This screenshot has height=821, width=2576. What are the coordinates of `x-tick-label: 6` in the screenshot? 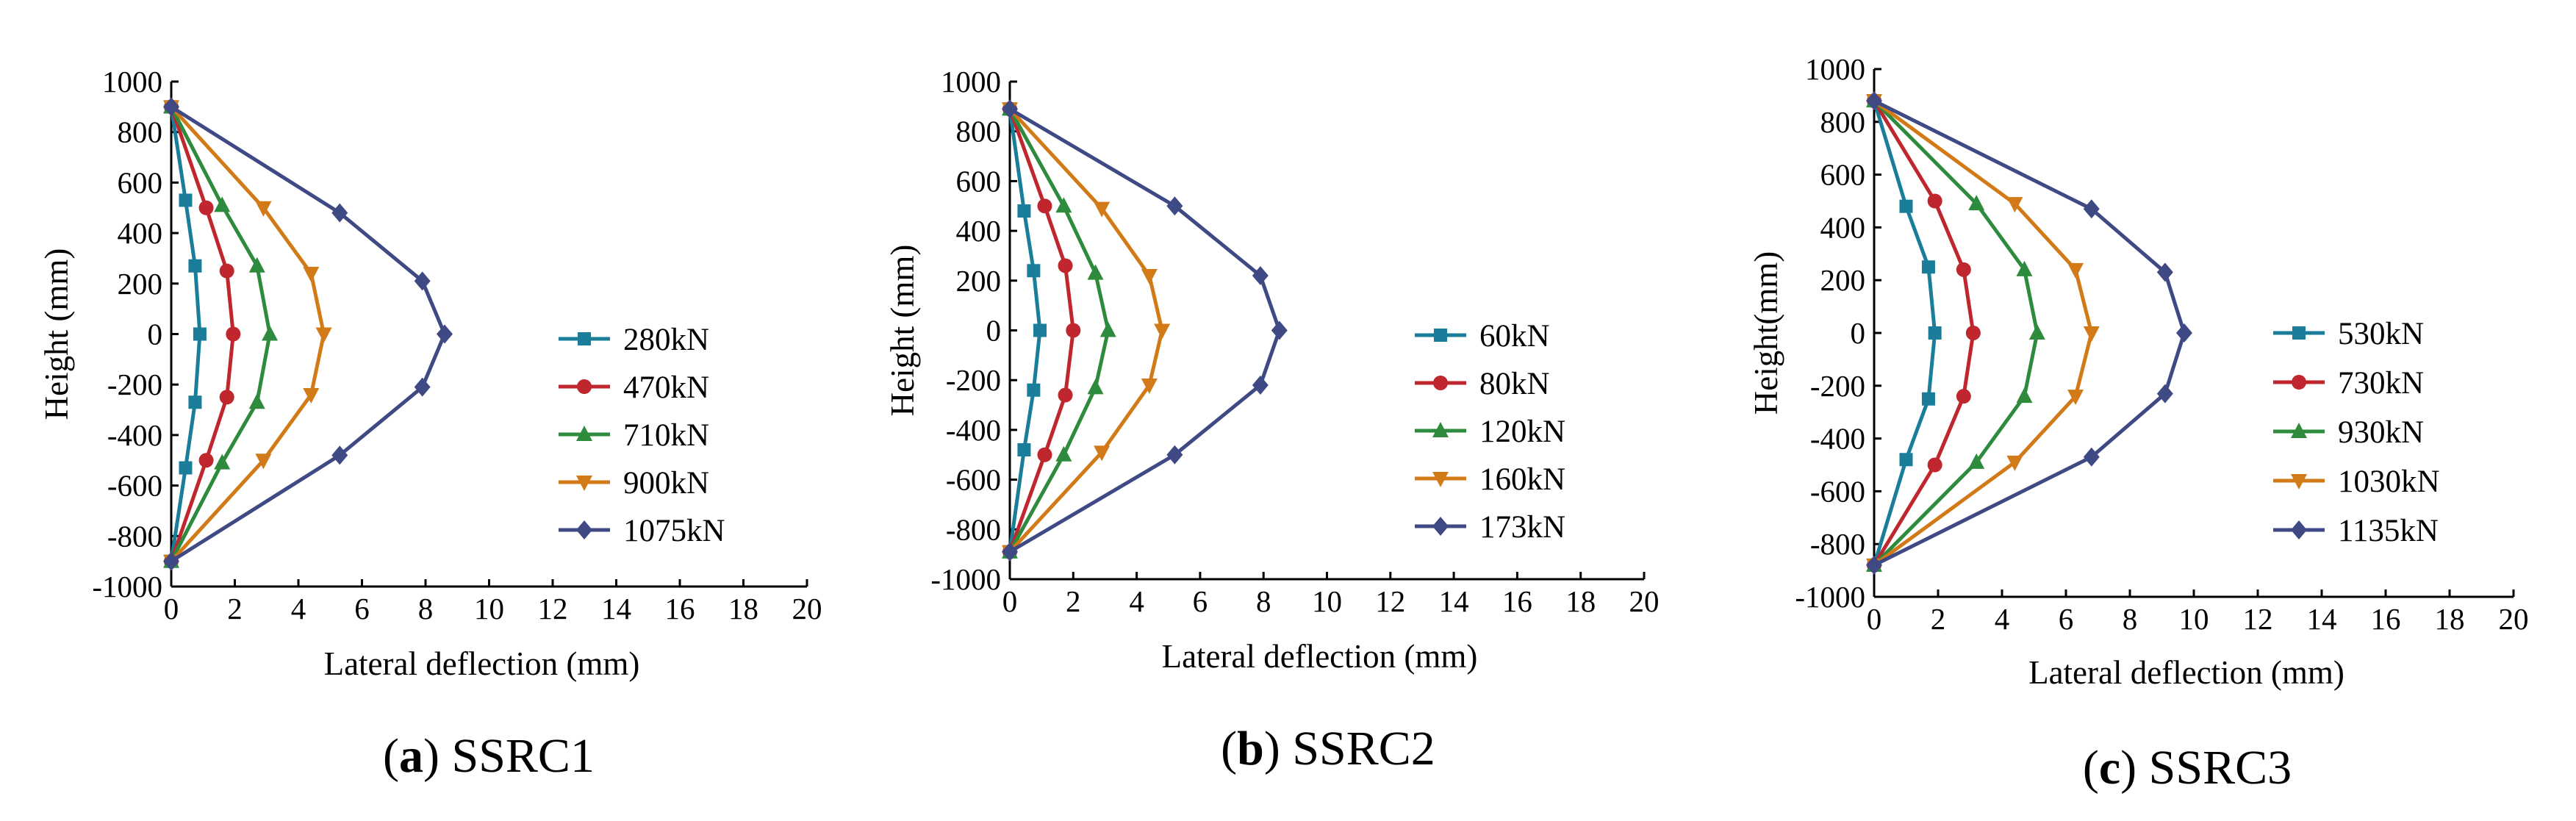 It's located at (2066, 619).